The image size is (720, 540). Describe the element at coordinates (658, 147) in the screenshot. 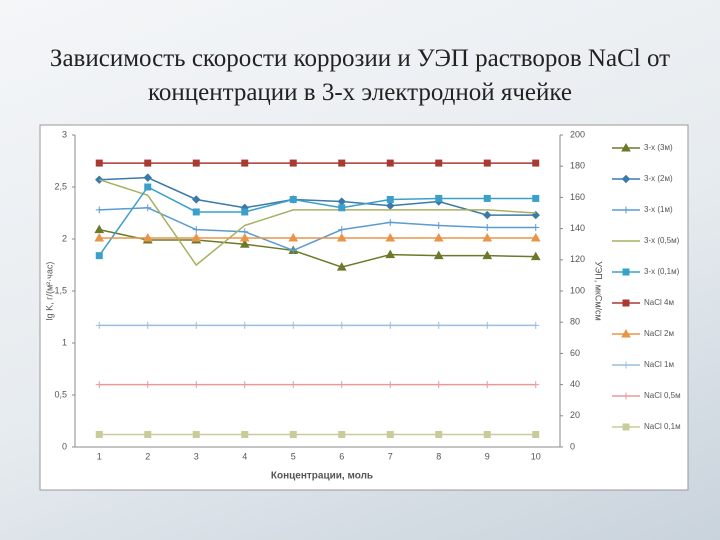

I see `legend-label: 3-х (3м)` at that location.